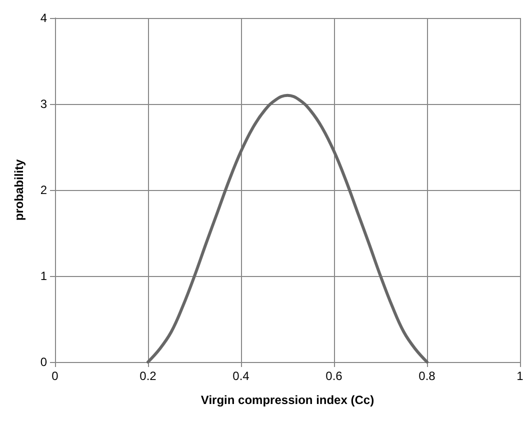 This screenshot has width=531, height=422. I want to click on x-tick-label: 0.4, so click(241, 376).